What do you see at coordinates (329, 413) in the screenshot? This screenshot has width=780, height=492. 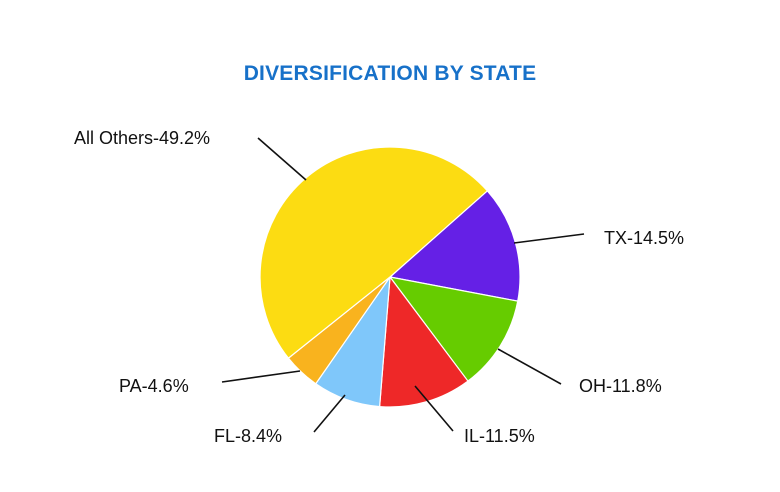 I see `leader-line-fl` at bounding box center [329, 413].